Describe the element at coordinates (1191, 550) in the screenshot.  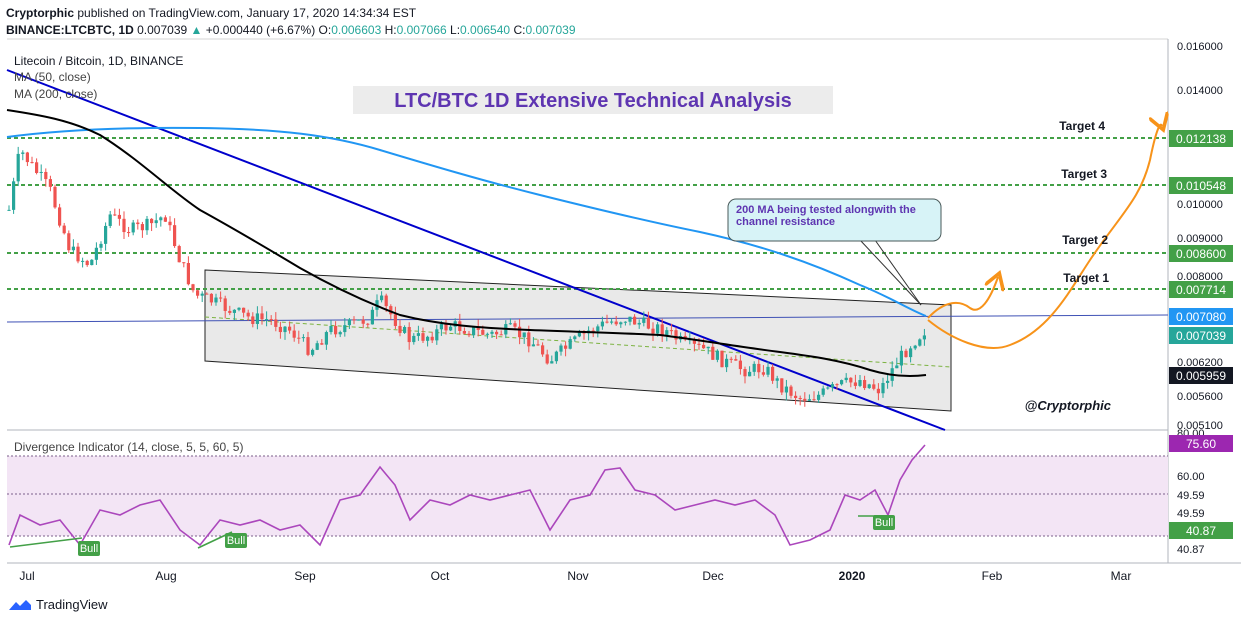
I see `ind-tick: 40.87` at that location.